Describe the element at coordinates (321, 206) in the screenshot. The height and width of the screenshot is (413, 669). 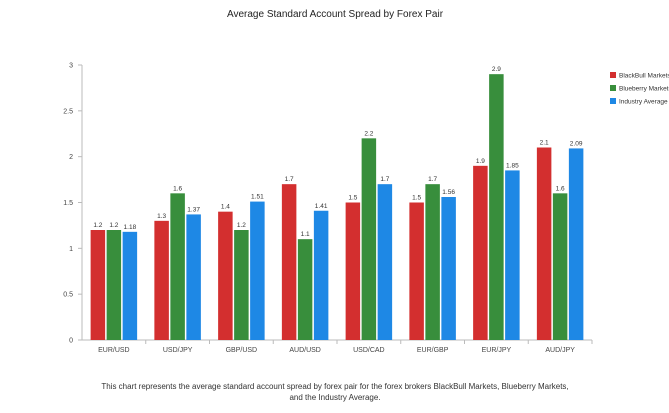
I see `bar-value-label: 1.41` at that location.